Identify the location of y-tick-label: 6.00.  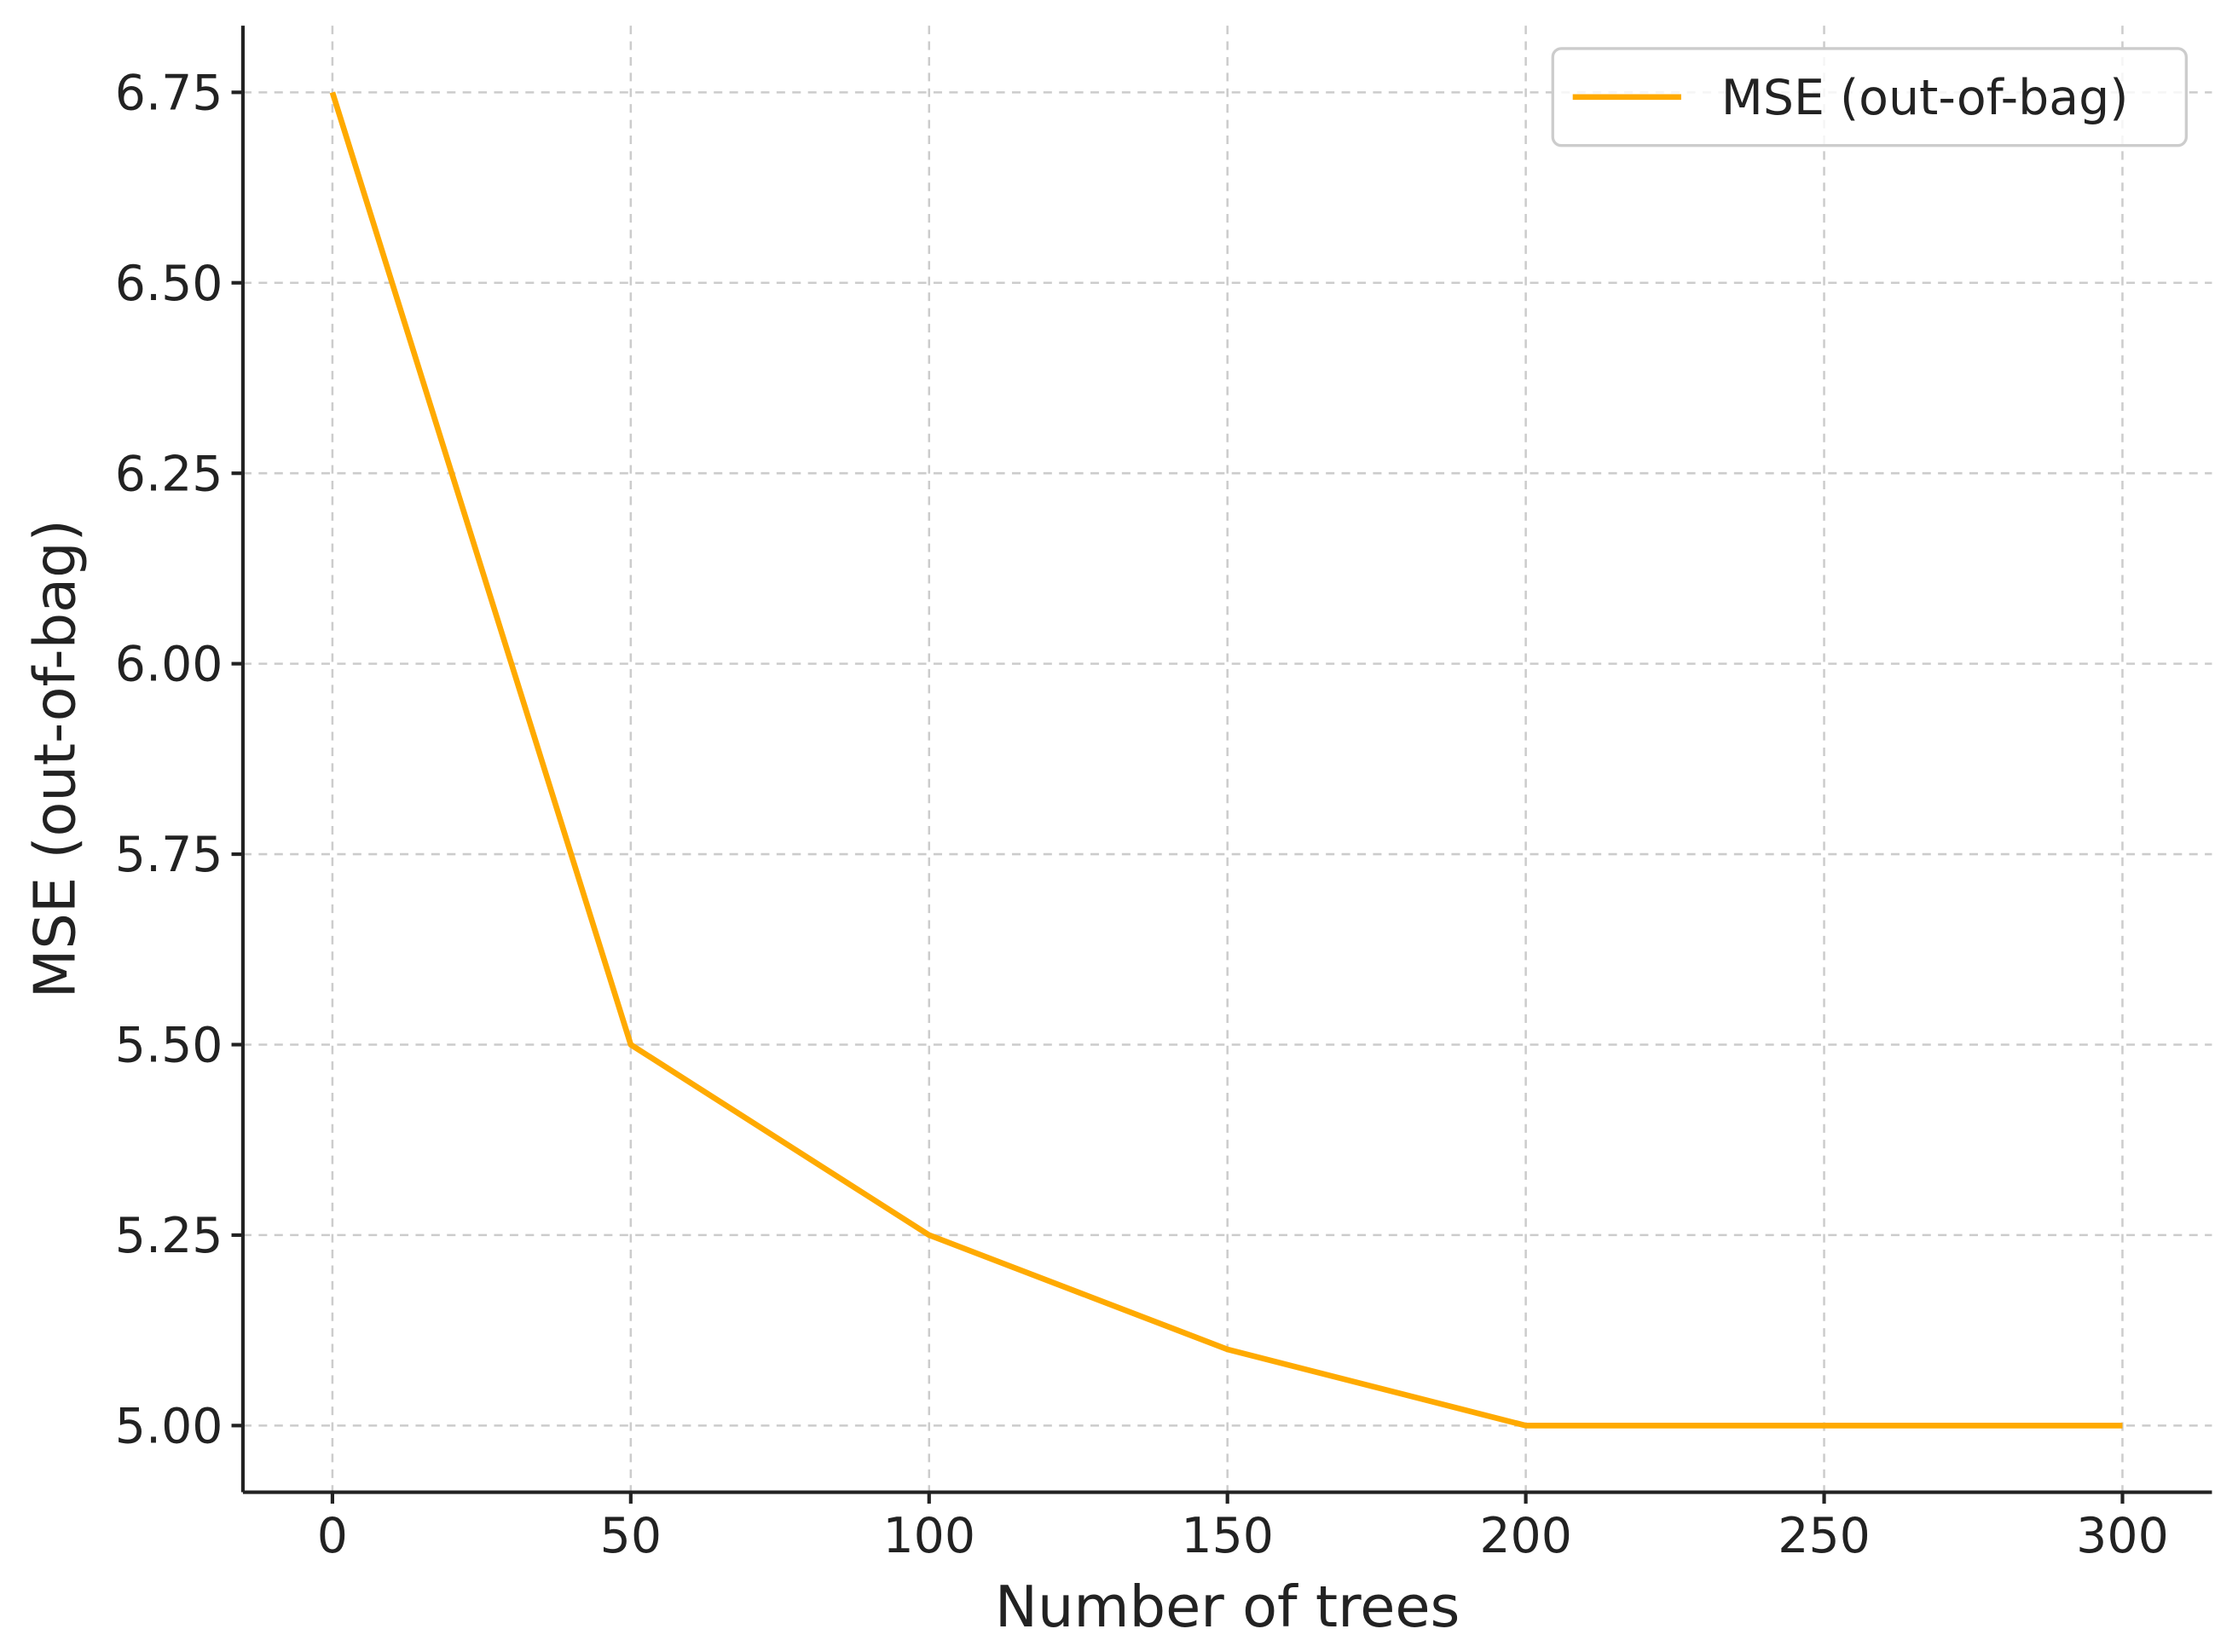
(169, 665).